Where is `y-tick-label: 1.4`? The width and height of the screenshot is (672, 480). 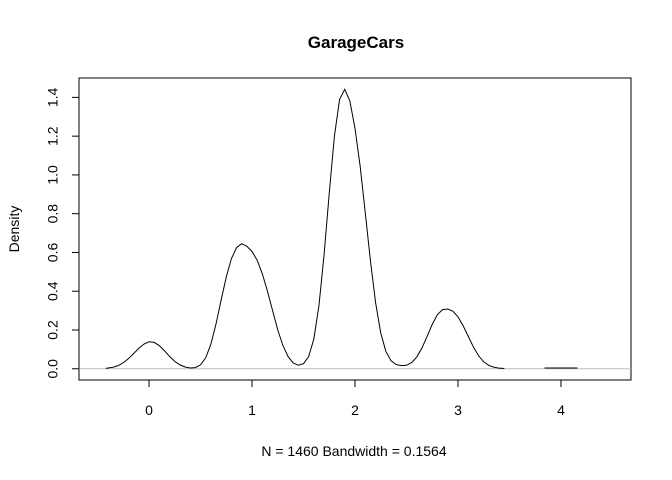 y-tick-label: 1.4 is located at coordinates (53, 97).